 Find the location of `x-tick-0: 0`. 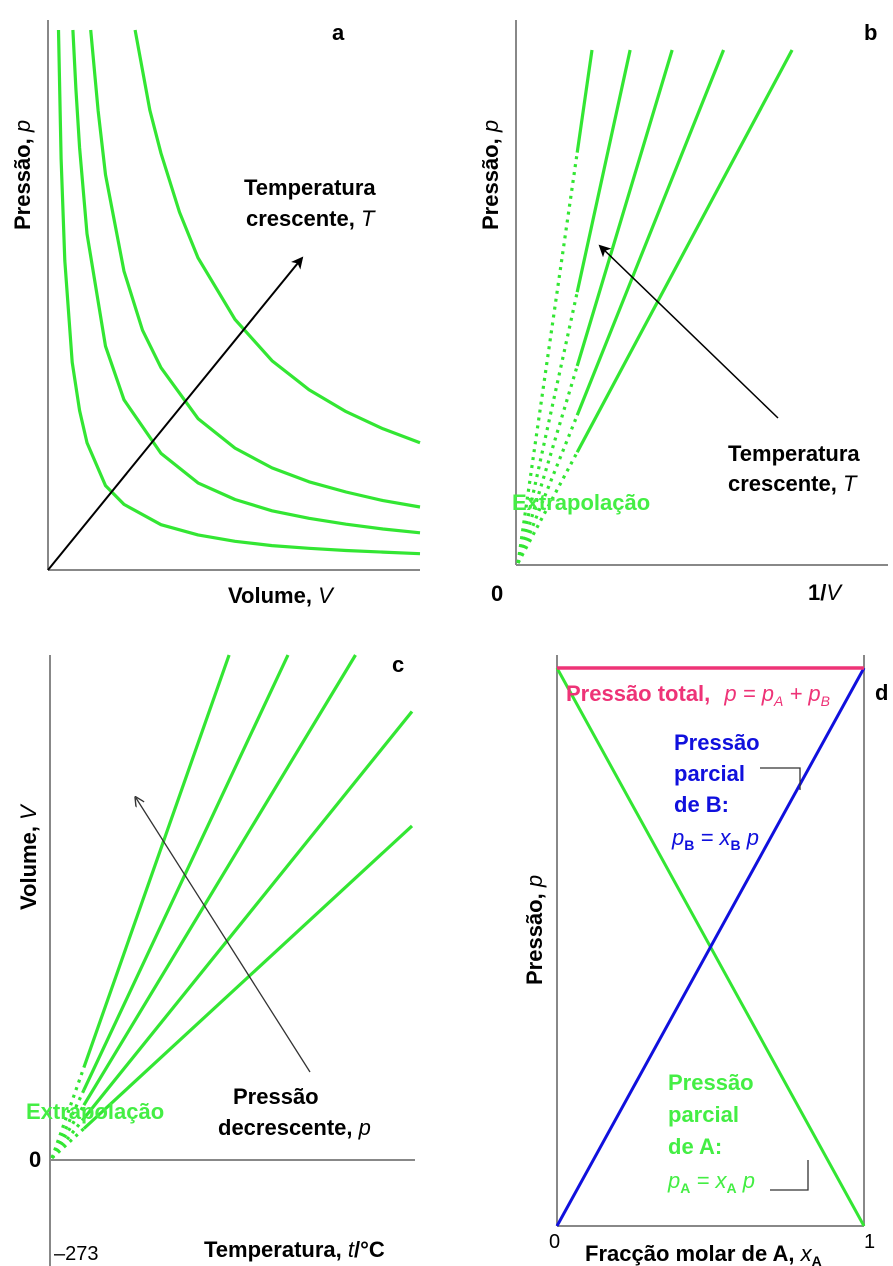

x-tick-0: 0 is located at coordinates (554, 1242).